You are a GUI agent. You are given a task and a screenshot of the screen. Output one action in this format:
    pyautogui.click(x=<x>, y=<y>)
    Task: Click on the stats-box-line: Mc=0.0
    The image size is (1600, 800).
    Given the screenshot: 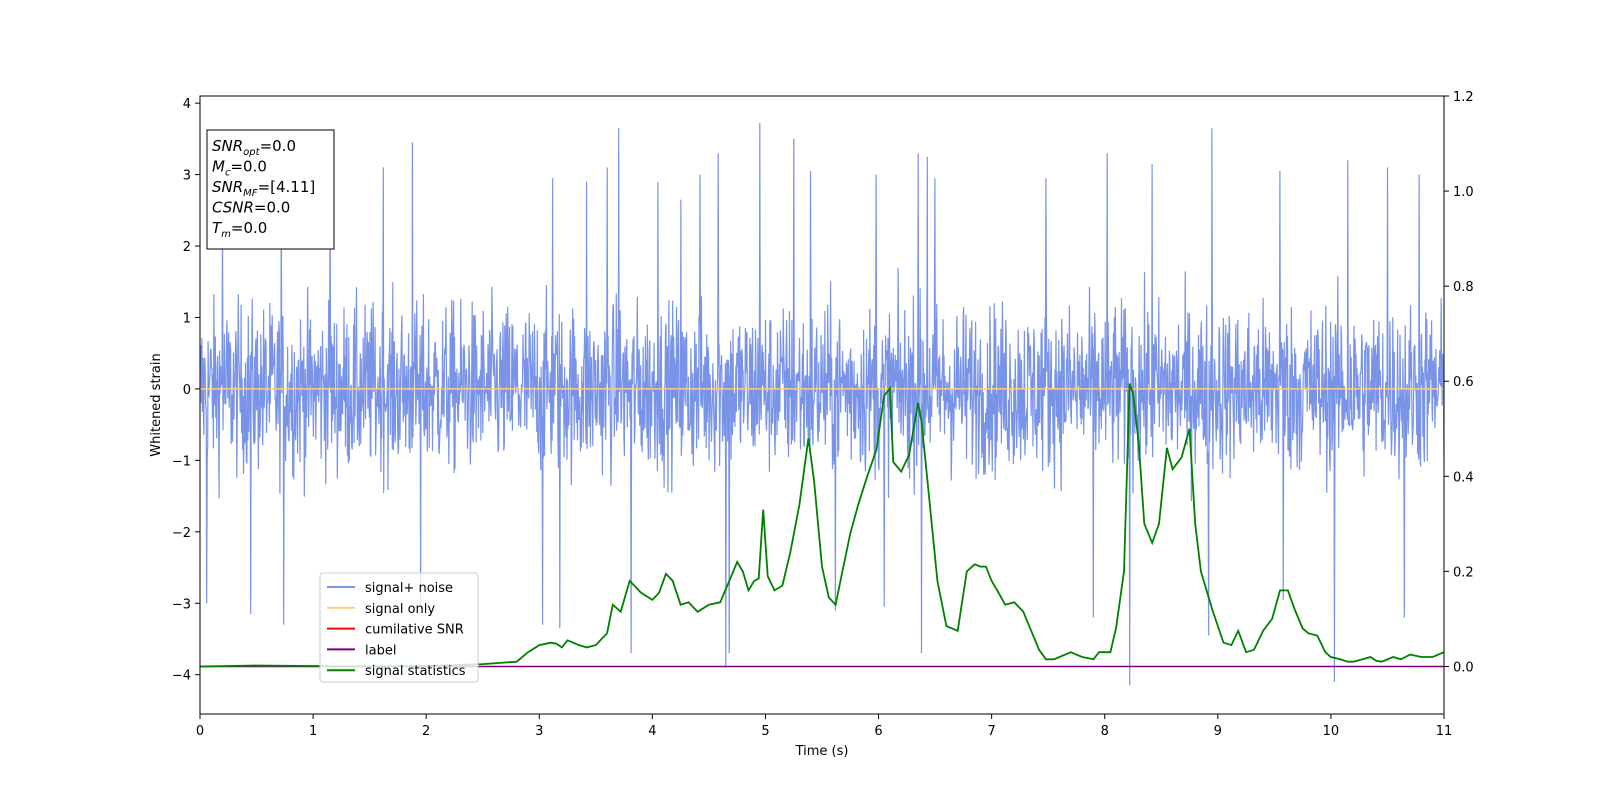 What is the action you would take?
    pyautogui.click(x=239, y=168)
    